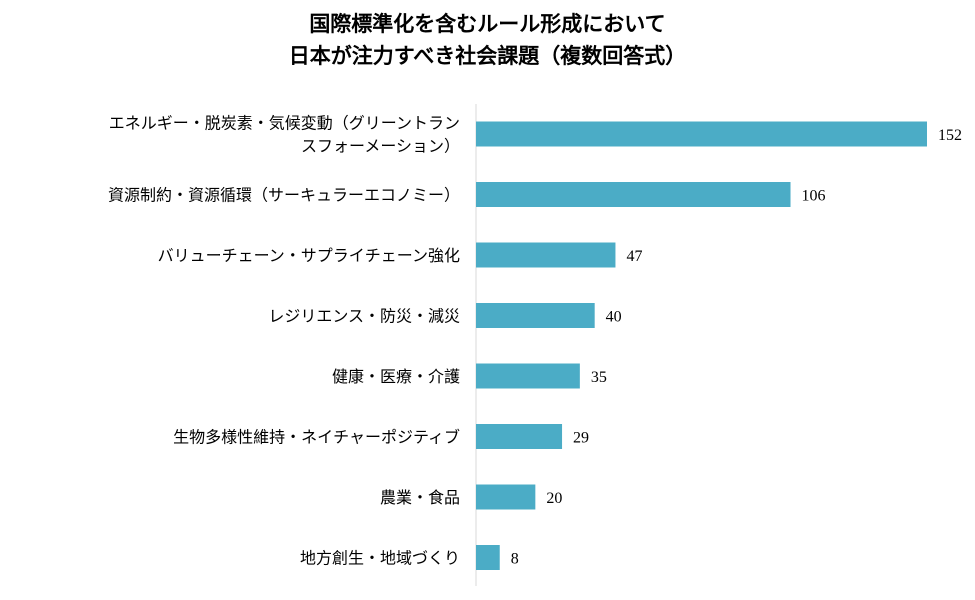 The width and height of the screenshot is (975, 600). Describe the element at coordinates (515, 559) in the screenshot. I see `data-label-7: 8` at that location.